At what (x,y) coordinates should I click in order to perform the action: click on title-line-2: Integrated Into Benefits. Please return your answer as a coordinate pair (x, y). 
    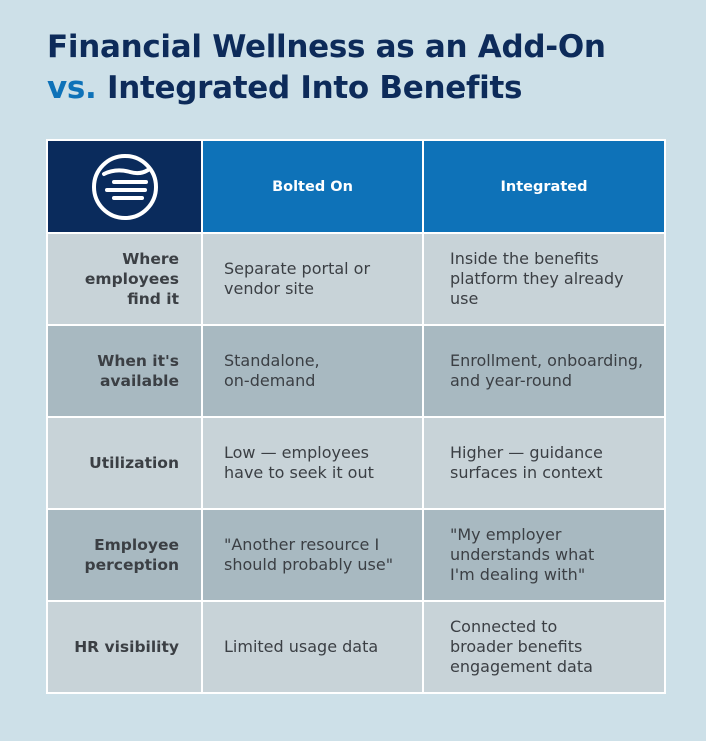
    Looking at the image, I should click on (309, 88).